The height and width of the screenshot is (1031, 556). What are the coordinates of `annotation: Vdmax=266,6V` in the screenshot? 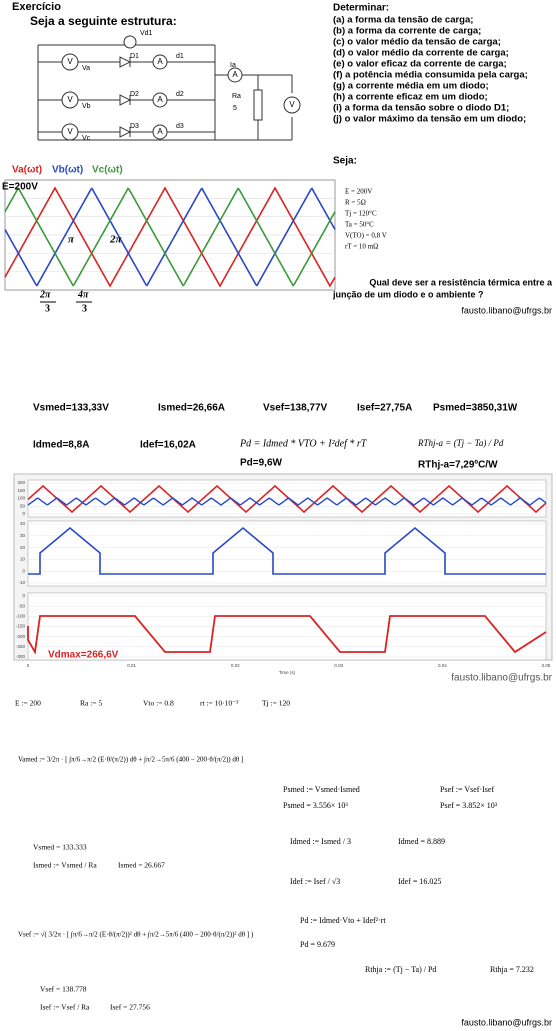 It's located at (83, 655).